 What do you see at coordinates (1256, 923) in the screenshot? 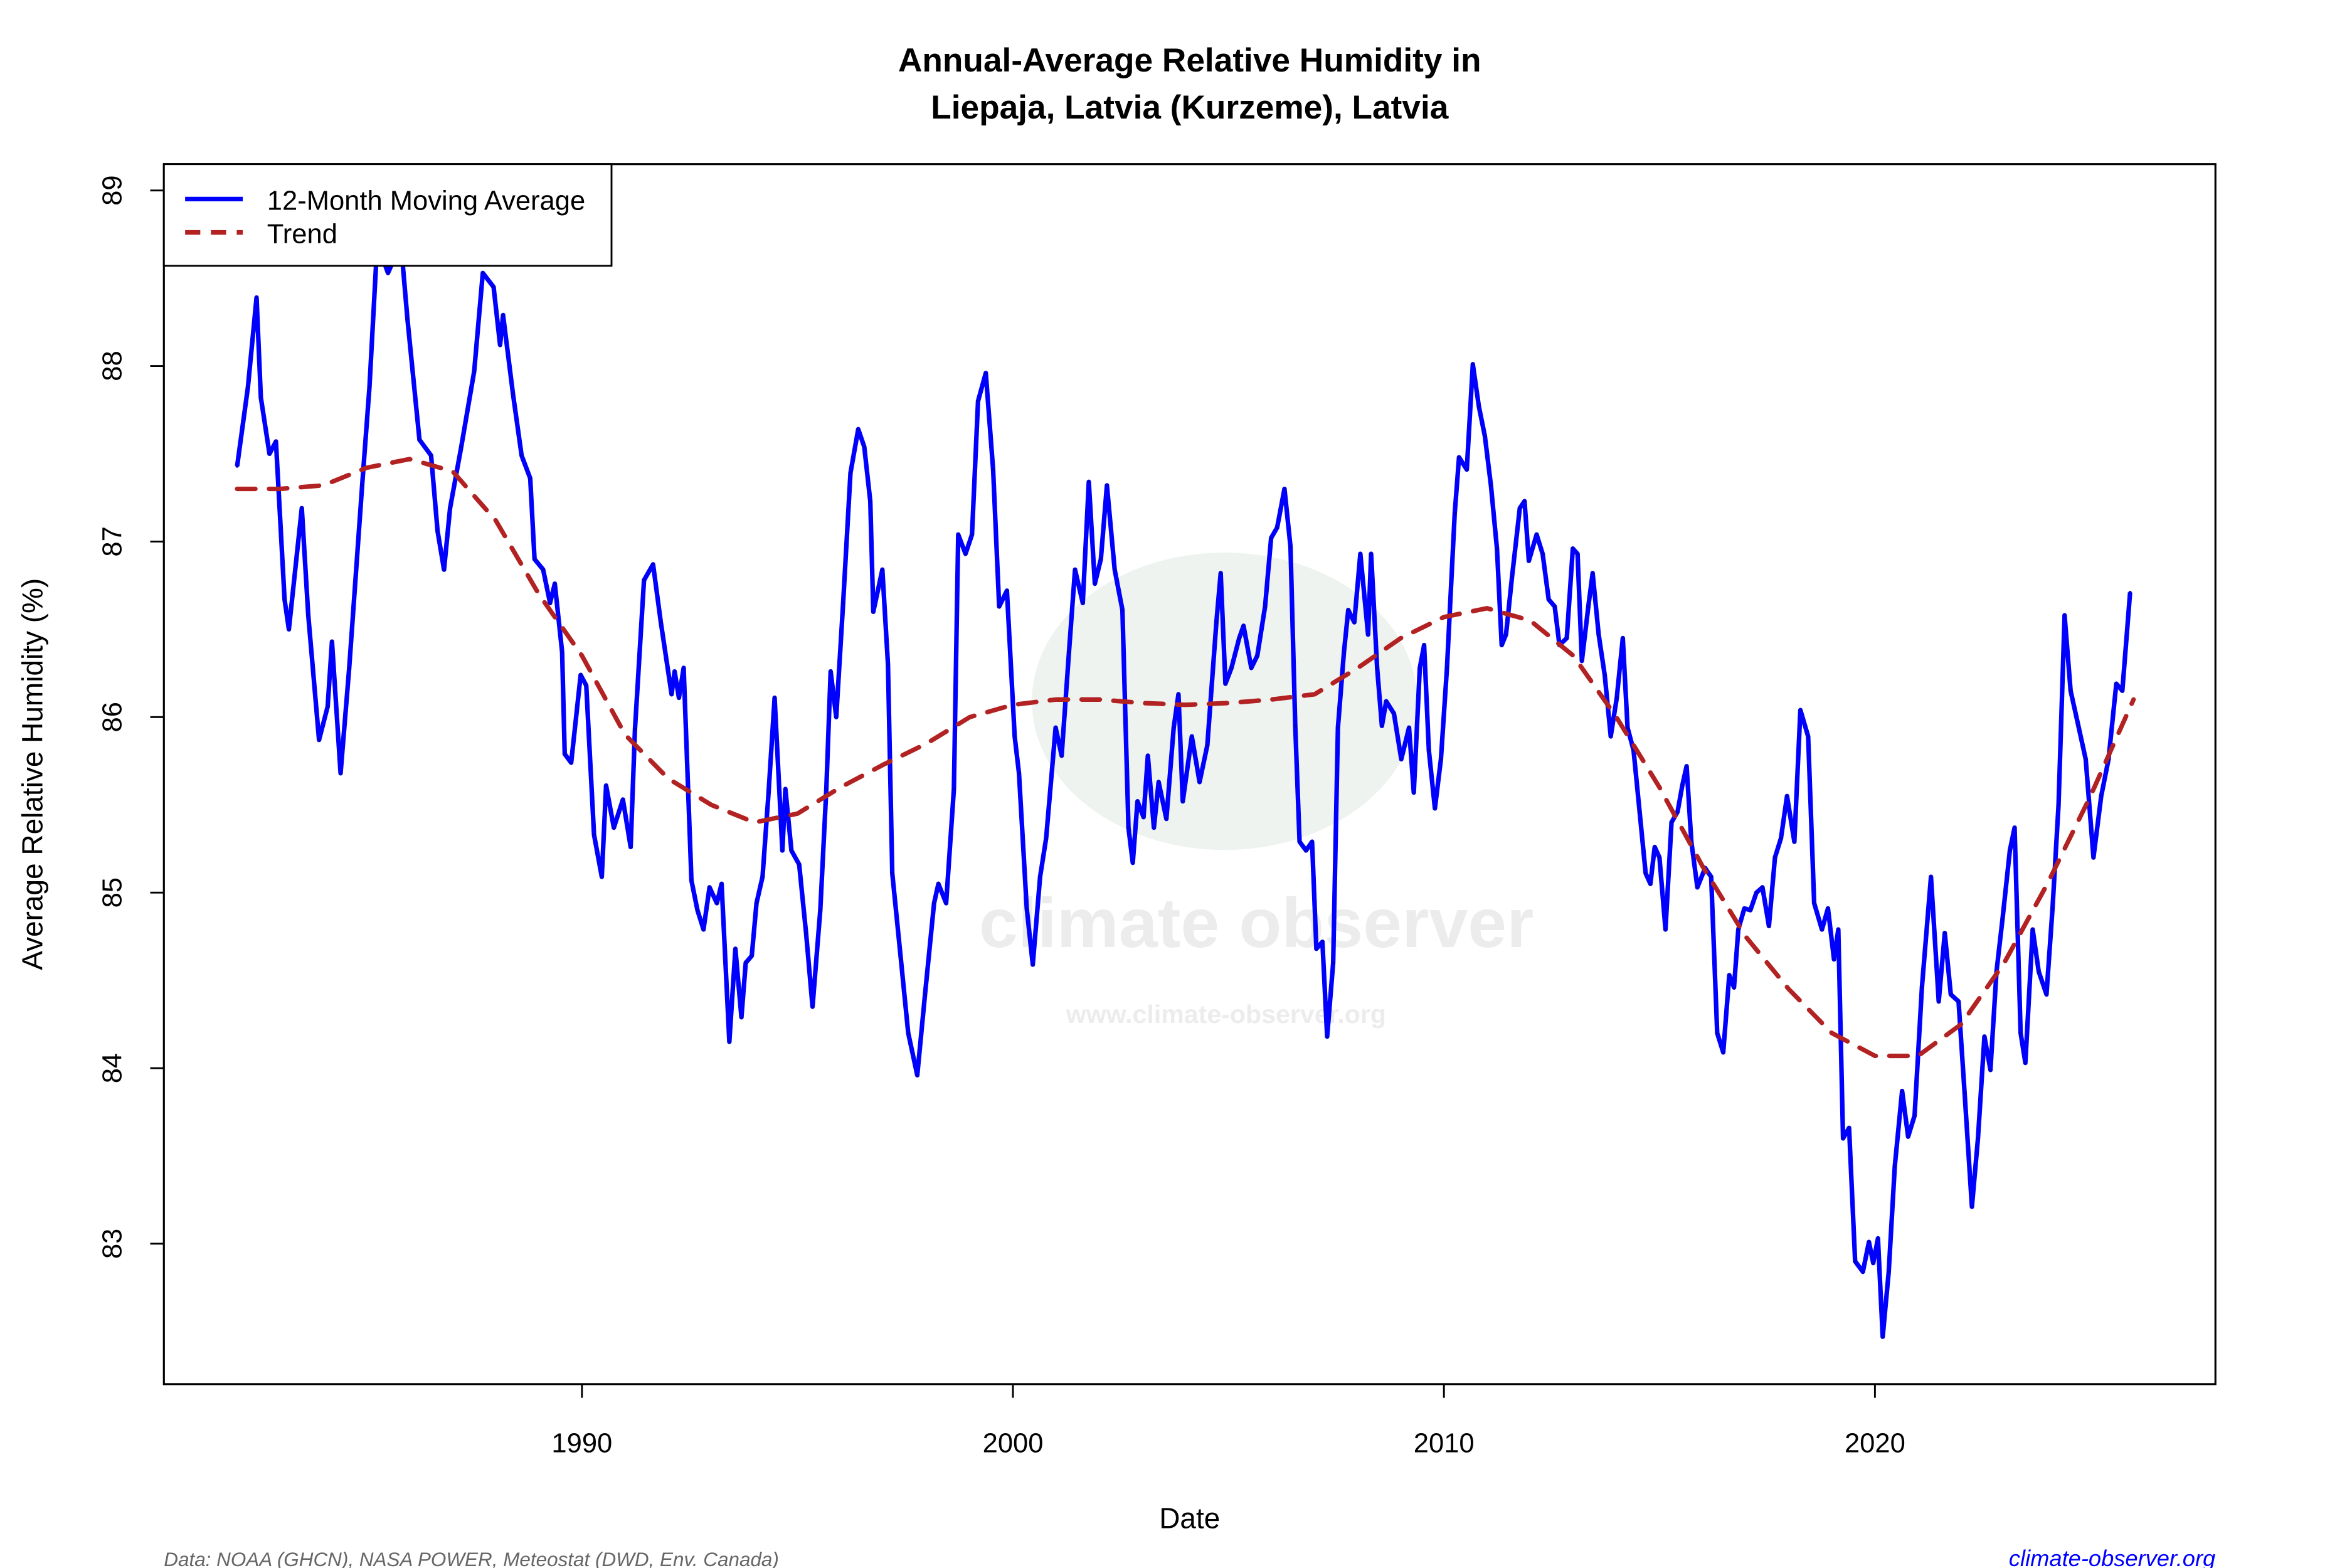
I see `watermark-brand: climate observer` at bounding box center [1256, 923].